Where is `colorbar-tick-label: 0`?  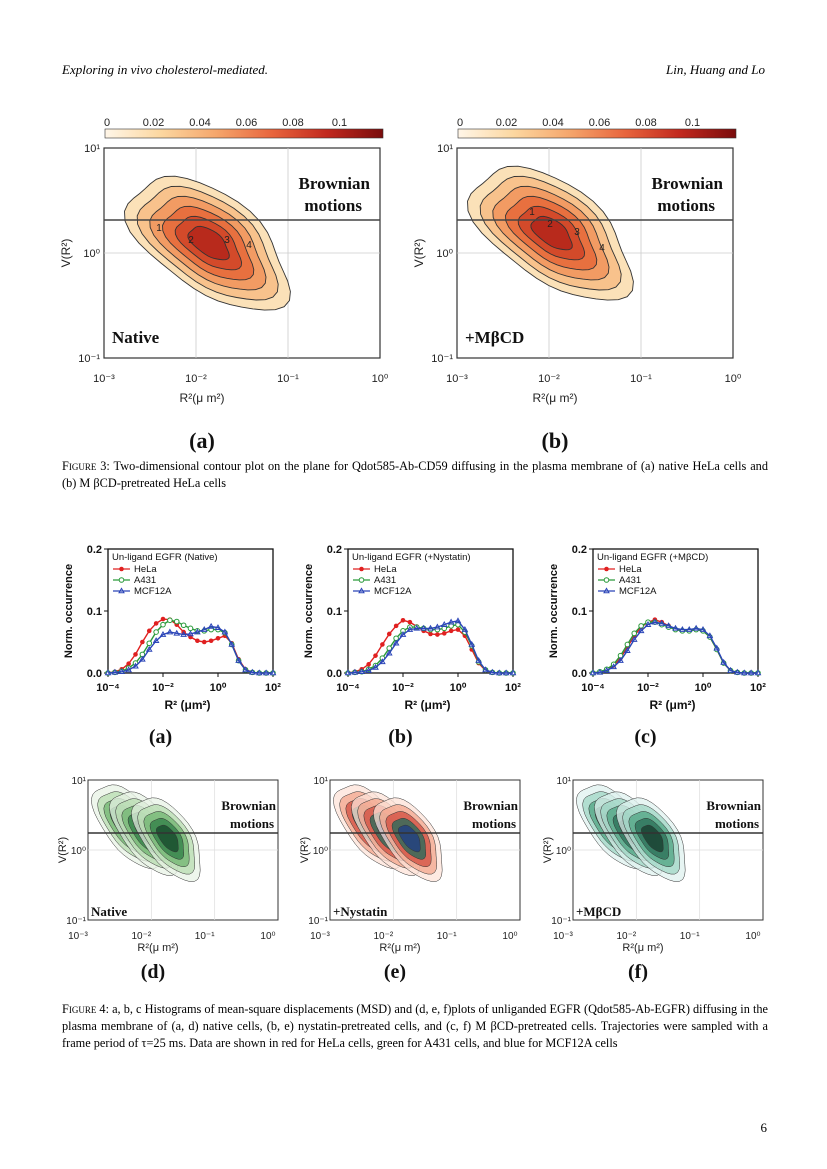 colorbar-tick-label: 0 is located at coordinates (107, 123).